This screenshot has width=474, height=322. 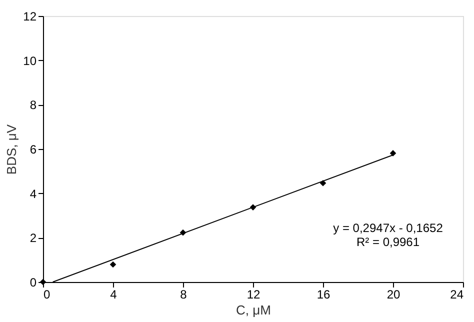 I want to click on y-tick-label: 6, so click(x=33, y=149).